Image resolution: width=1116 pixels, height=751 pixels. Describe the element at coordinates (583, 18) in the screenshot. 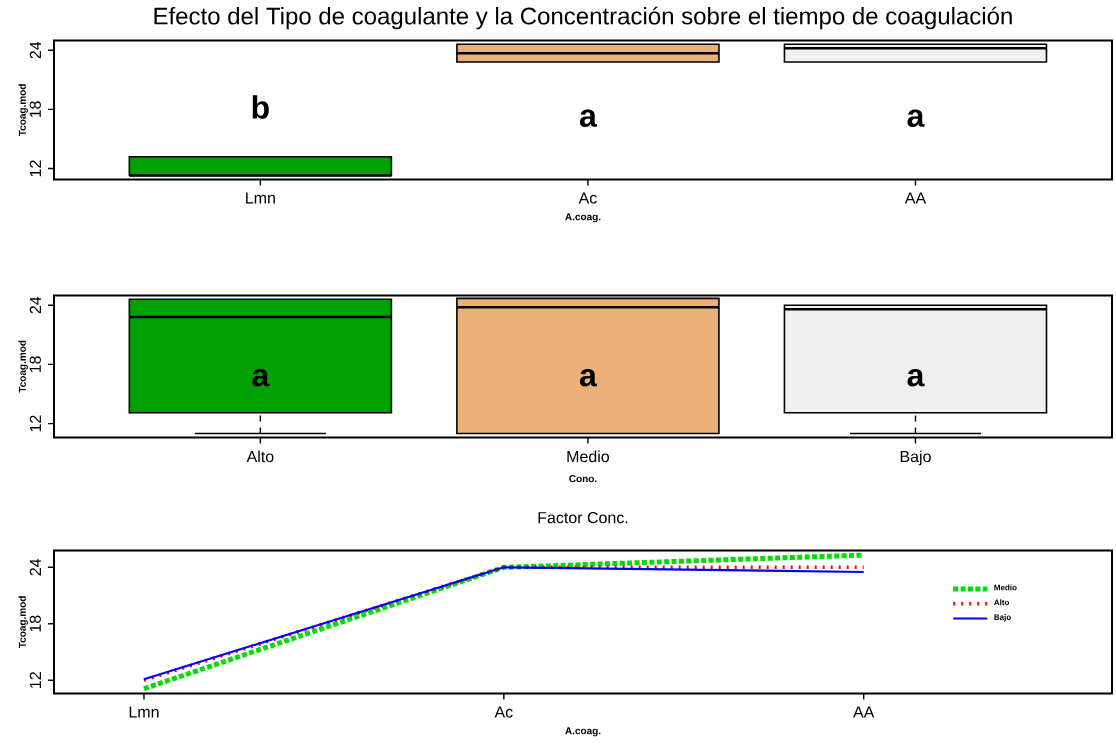

I see `chart-title: Efecto del Tipo de coagulante y la Concentración sobre el tiempo de coagulación` at that location.